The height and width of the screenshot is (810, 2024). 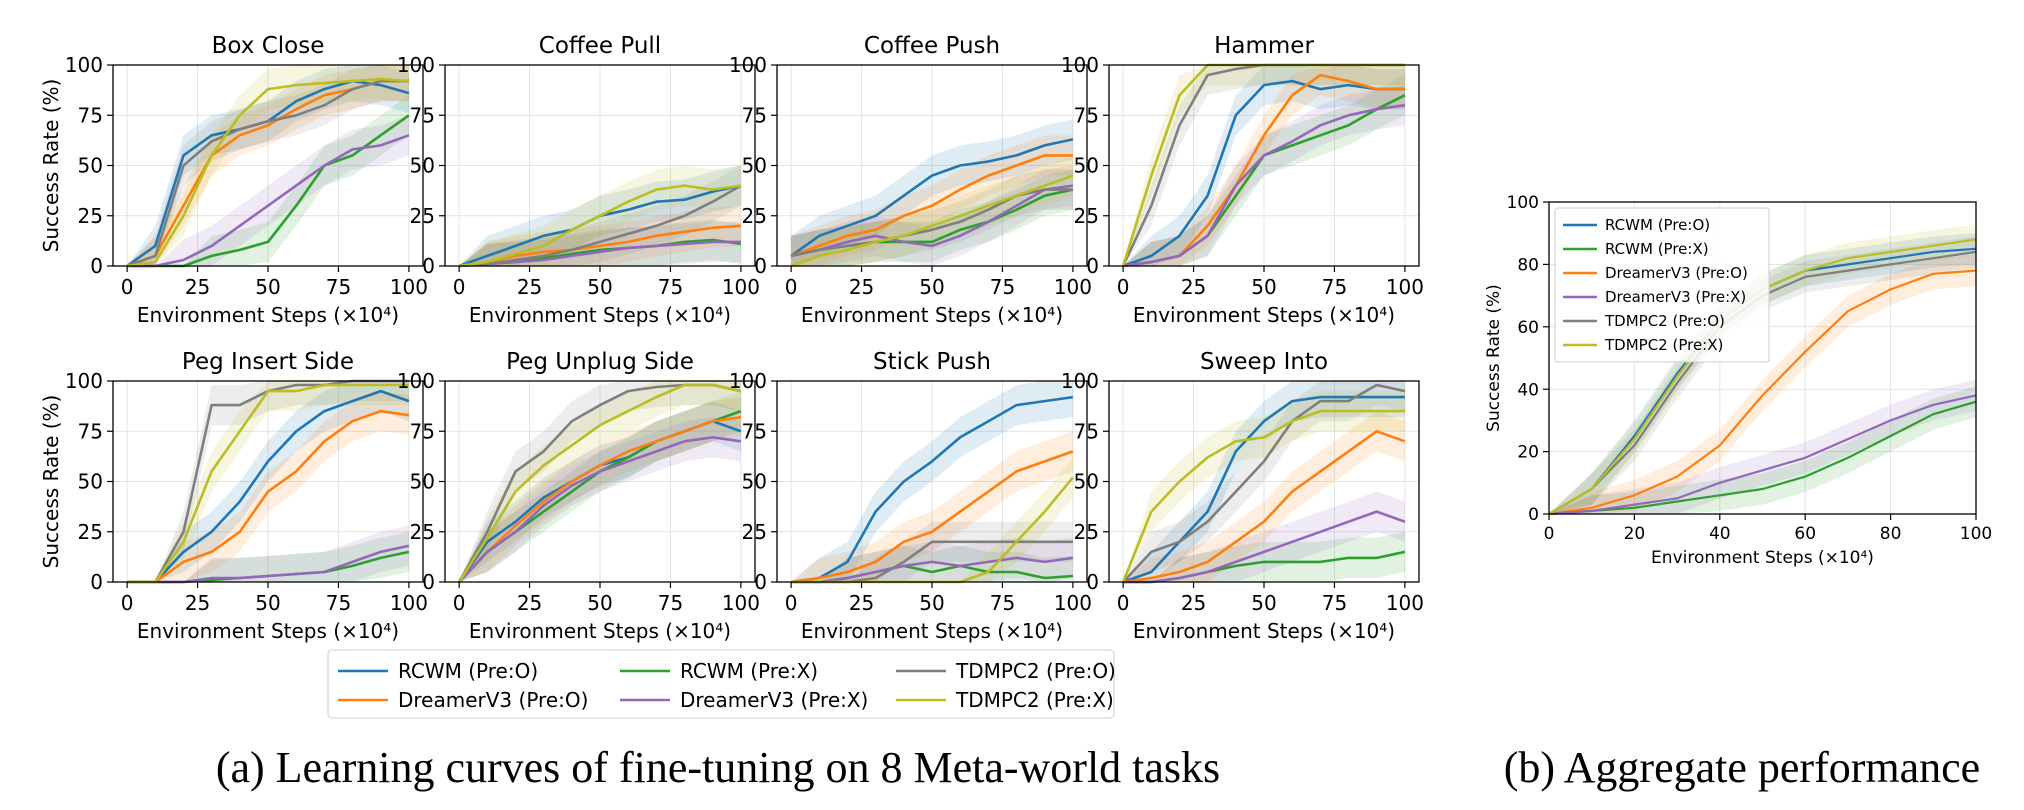 What do you see at coordinates (1657, 249) in the screenshot?
I see `legend-label: RCWM (Pre:X)` at bounding box center [1657, 249].